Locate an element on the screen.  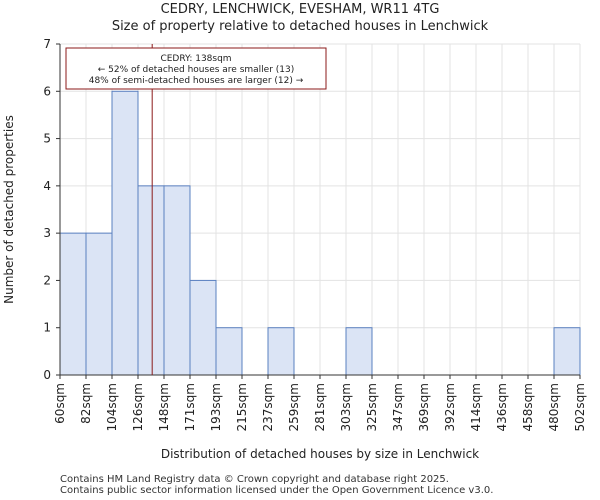
x-tick-label: 347sqm is located at coordinates (398, 407).